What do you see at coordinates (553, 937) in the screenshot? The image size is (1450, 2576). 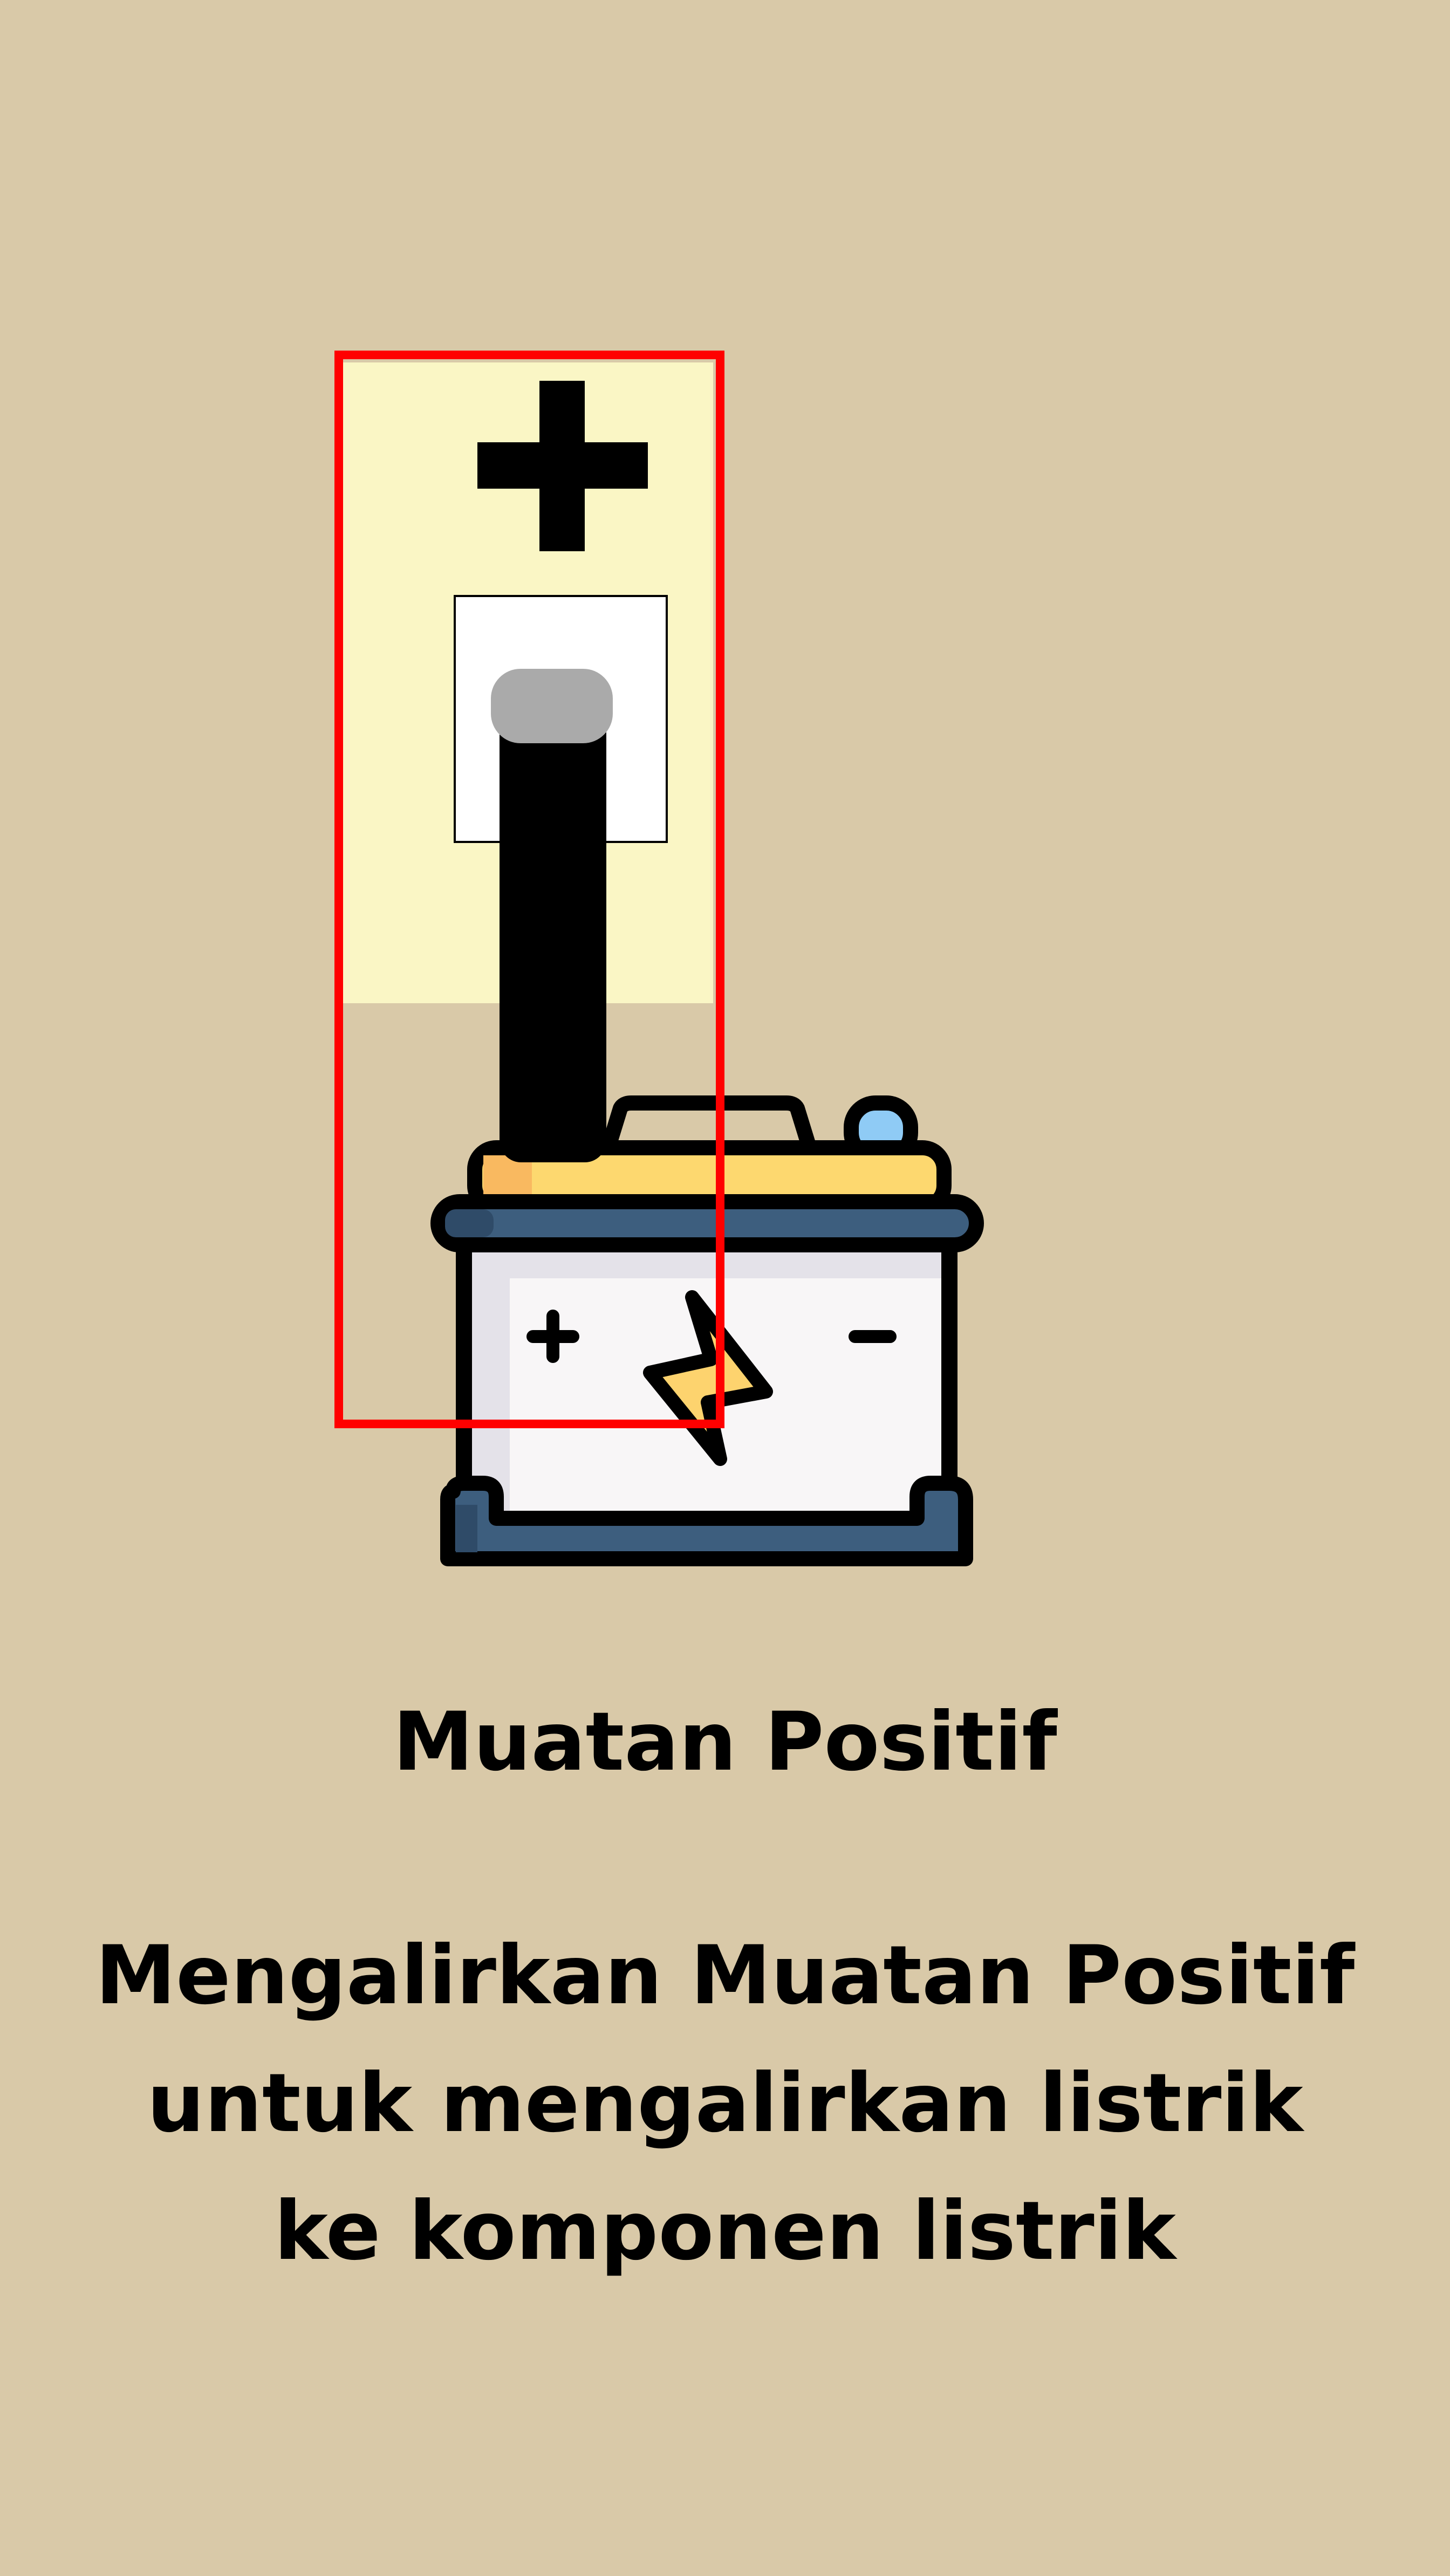 I see `terminal-cable` at bounding box center [553, 937].